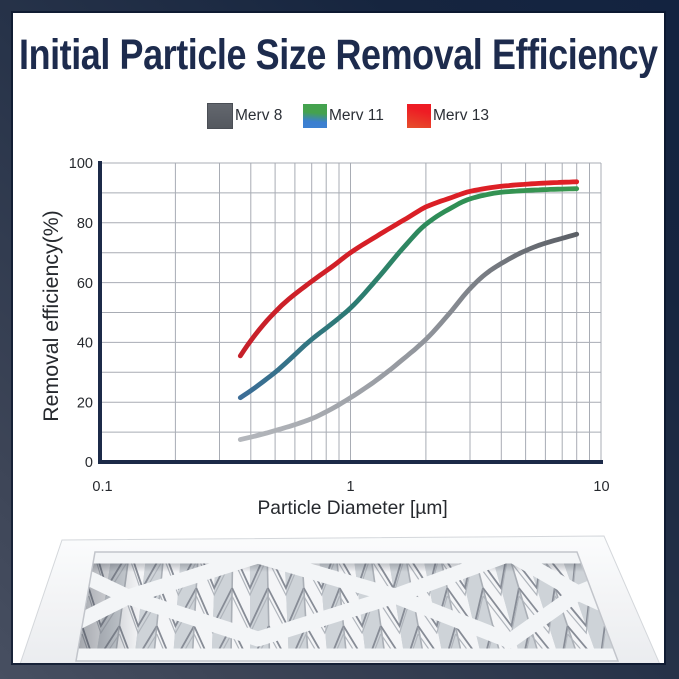 The height and width of the screenshot is (679, 679). What do you see at coordinates (102, 487) in the screenshot?
I see `svg-text: 0.1` at bounding box center [102, 487].